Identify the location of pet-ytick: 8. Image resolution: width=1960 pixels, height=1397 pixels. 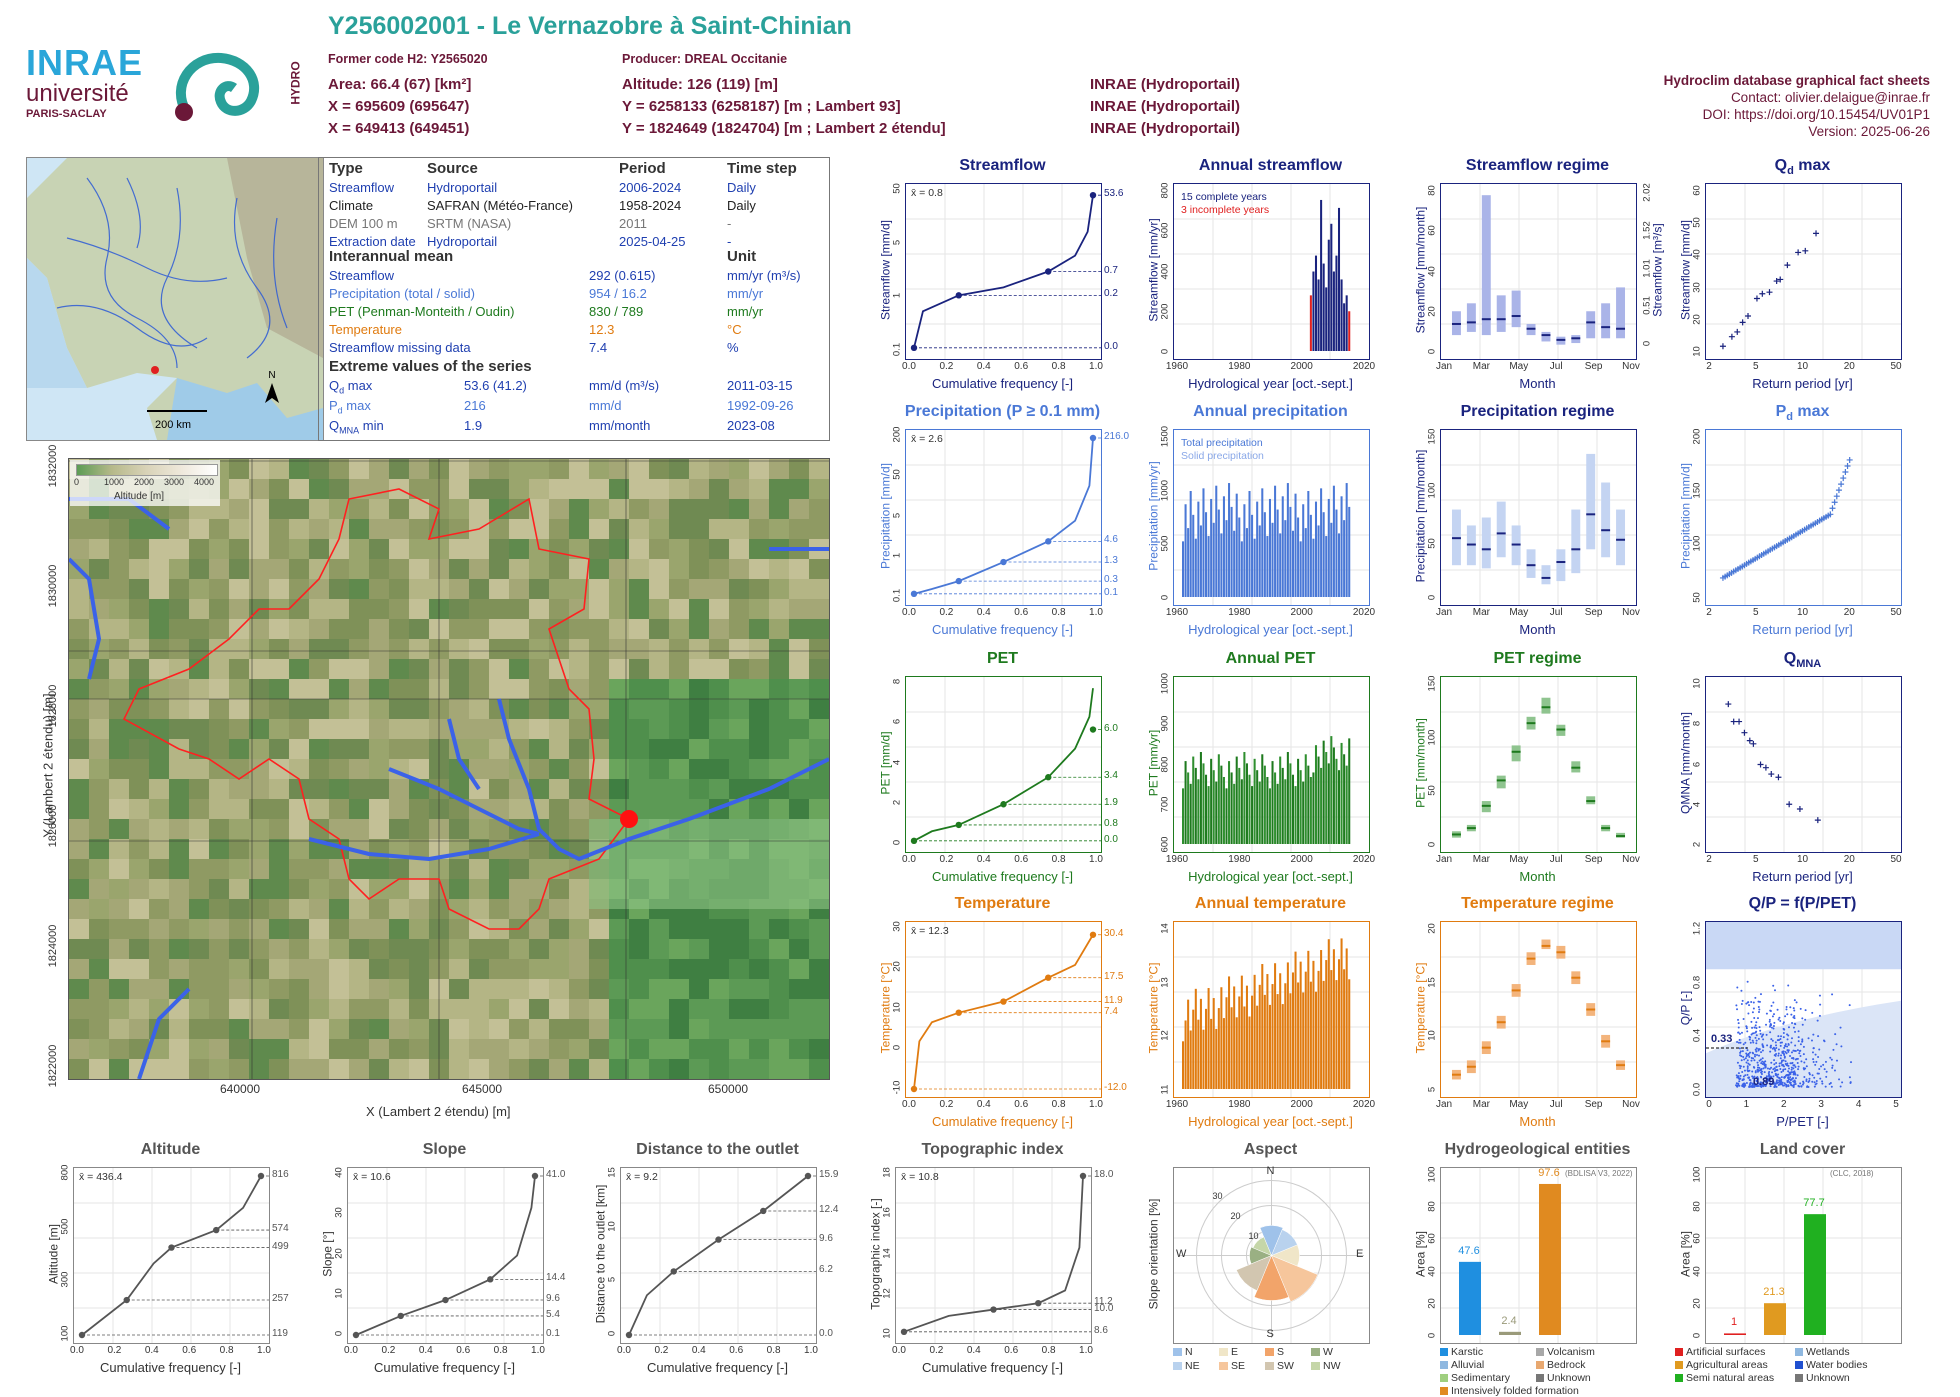
(897, 681).